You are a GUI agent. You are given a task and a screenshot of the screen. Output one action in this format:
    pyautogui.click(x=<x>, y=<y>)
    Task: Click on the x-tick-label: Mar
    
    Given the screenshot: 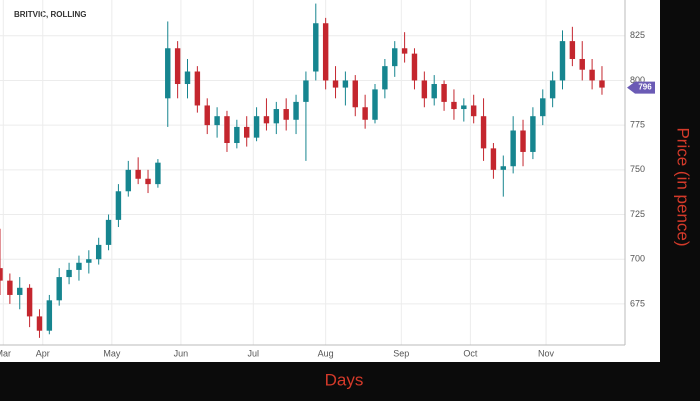 What is the action you would take?
    pyautogui.click(x=5, y=353)
    